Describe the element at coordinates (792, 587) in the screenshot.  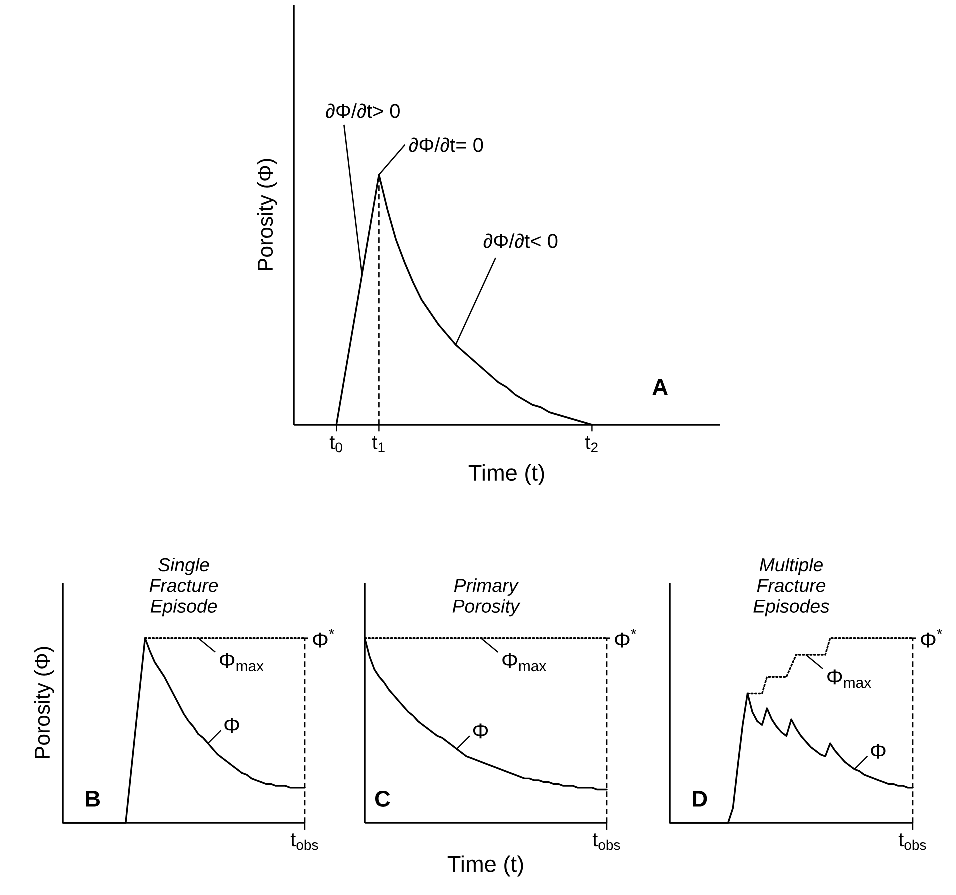
I see `chart-title: Multiple Fracture Episodes` at that location.